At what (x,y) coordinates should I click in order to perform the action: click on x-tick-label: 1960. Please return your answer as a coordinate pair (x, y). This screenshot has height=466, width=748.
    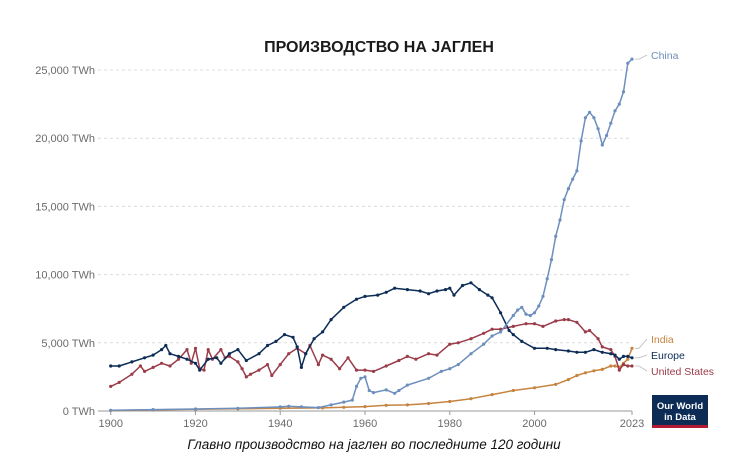
    Looking at the image, I should click on (365, 424).